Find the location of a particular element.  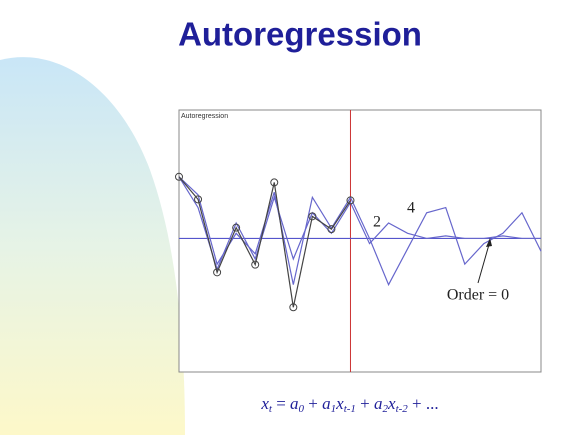

chart-title: Autoregression is located at coordinates (204, 116).